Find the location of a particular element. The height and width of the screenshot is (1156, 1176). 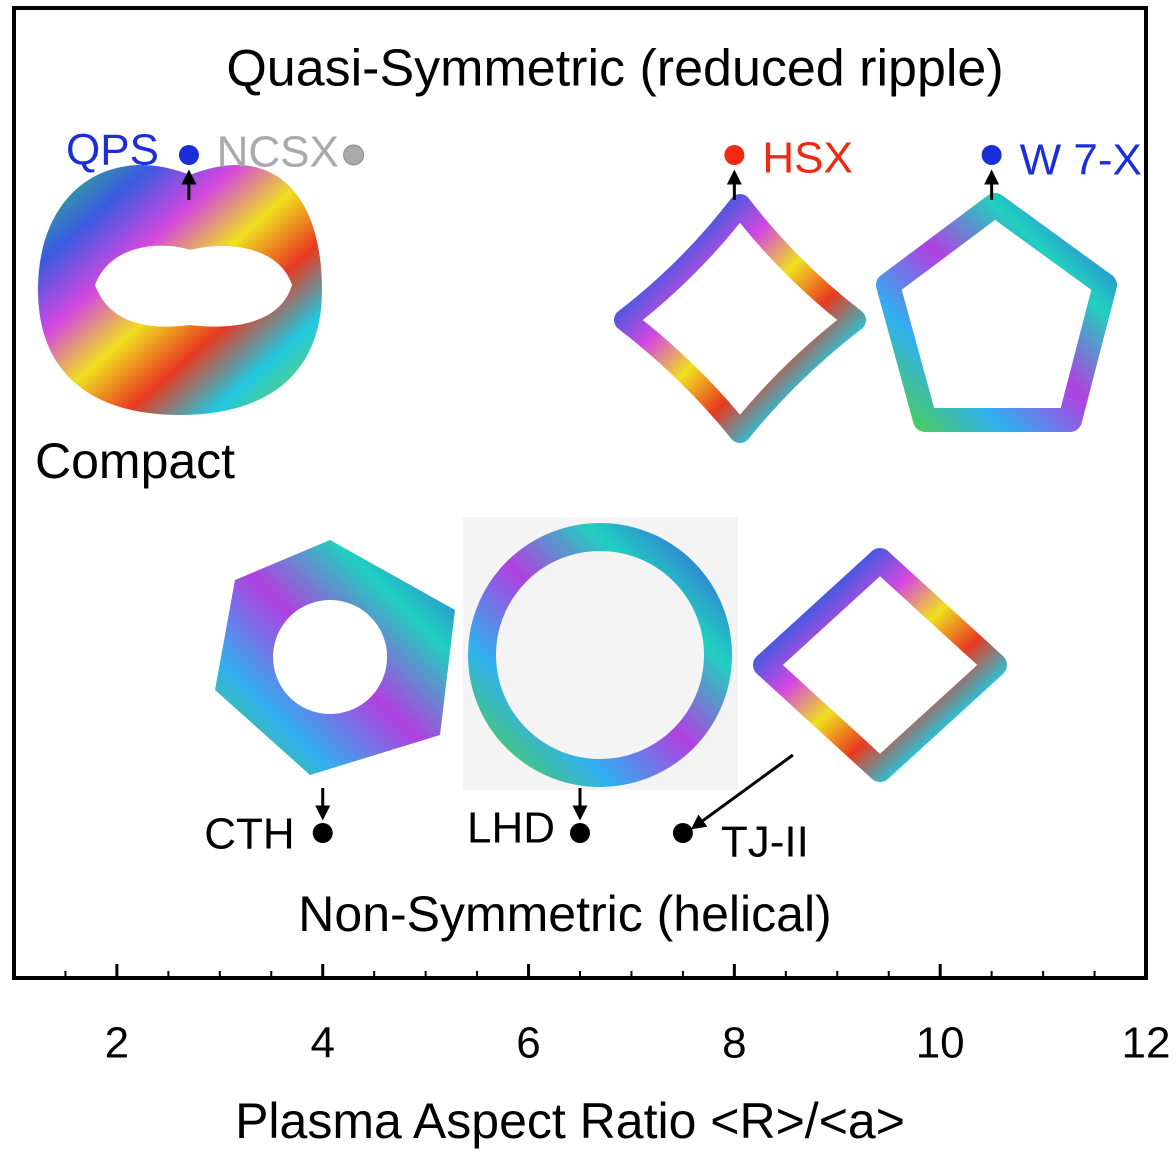

point-label: TJ-II is located at coordinates (765, 842).